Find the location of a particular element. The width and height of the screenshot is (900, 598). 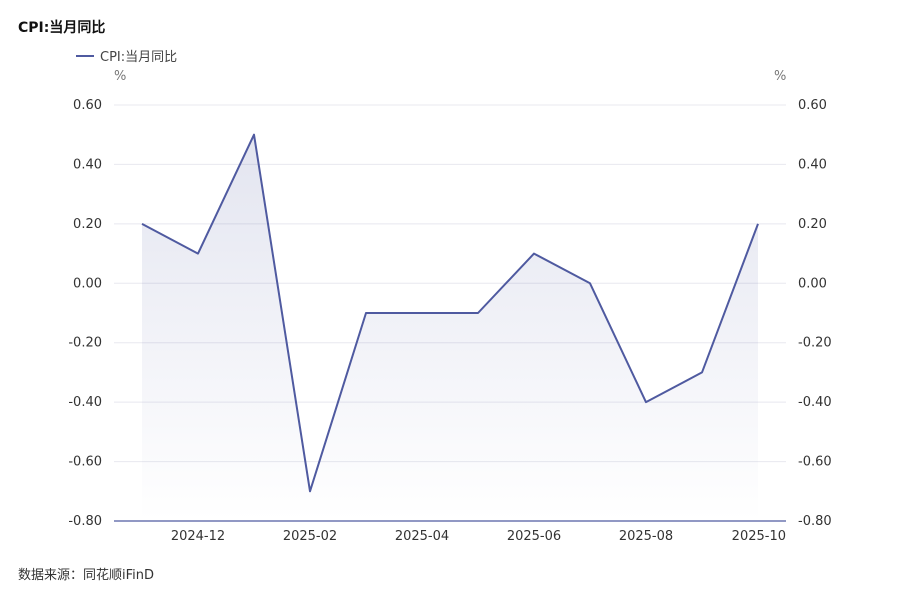

y-tick-label-right: -0.40 is located at coordinates (815, 402).